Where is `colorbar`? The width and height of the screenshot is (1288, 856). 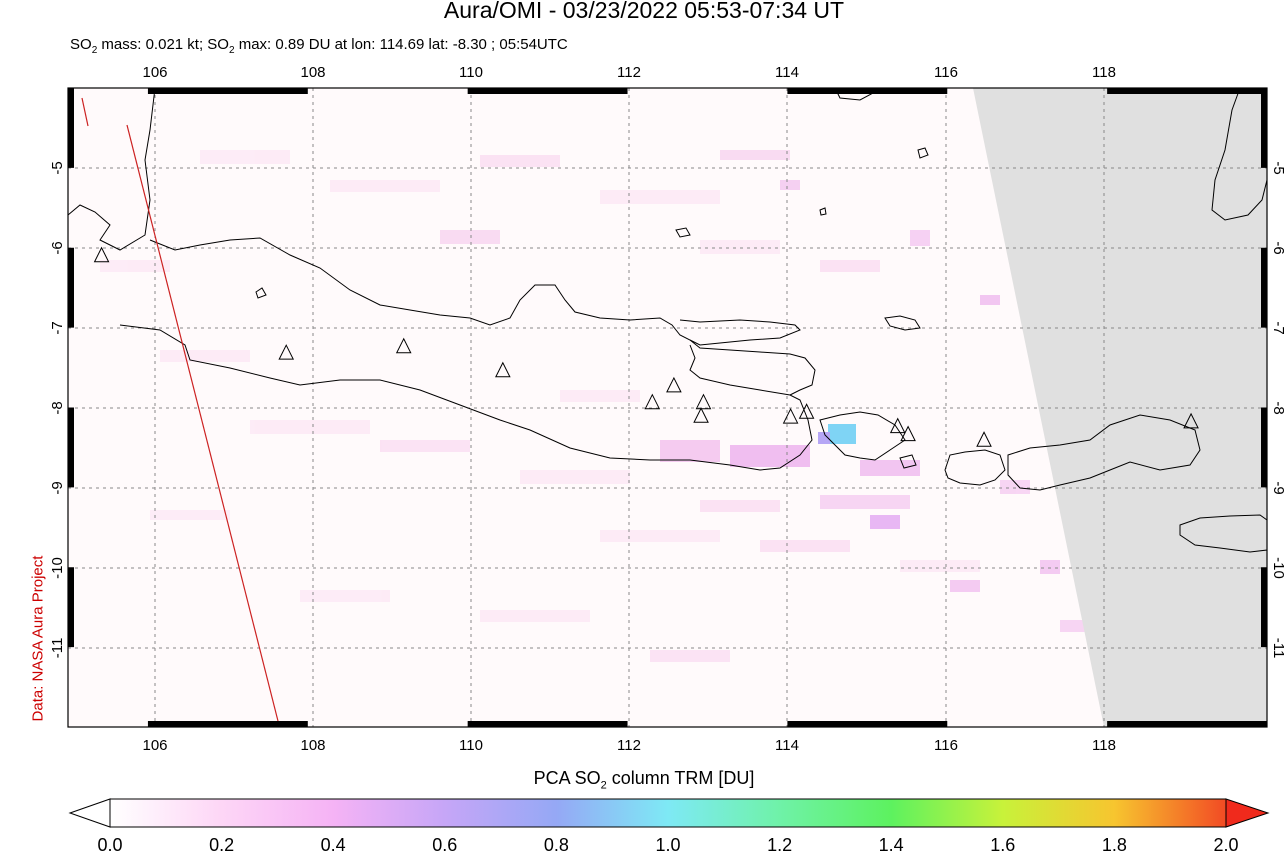 colorbar is located at coordinates (669, 813).